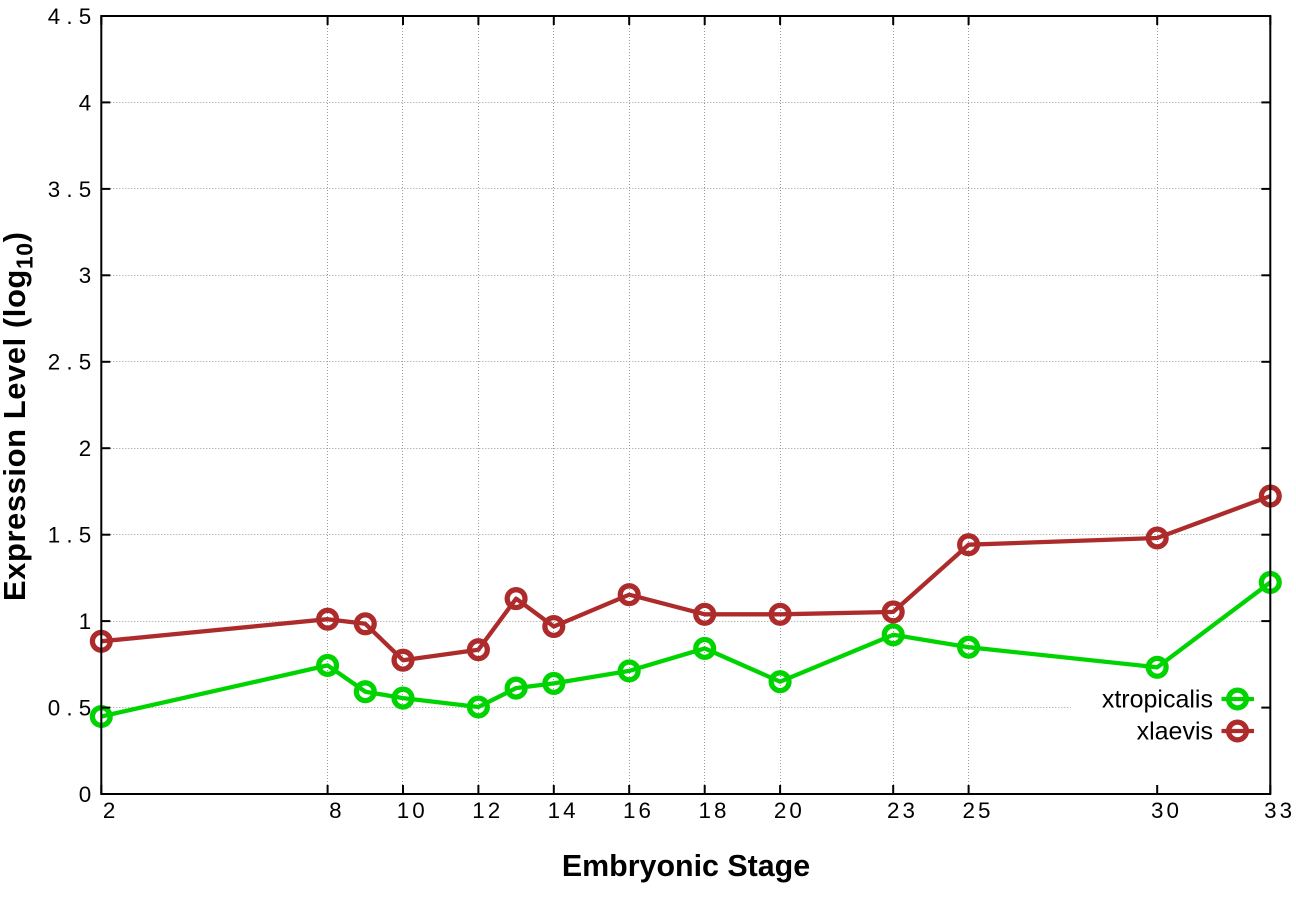 Image resolution: width=1296 pixels, height=912 pixels. I want to click on svg-text: 0, so click(85, 794).